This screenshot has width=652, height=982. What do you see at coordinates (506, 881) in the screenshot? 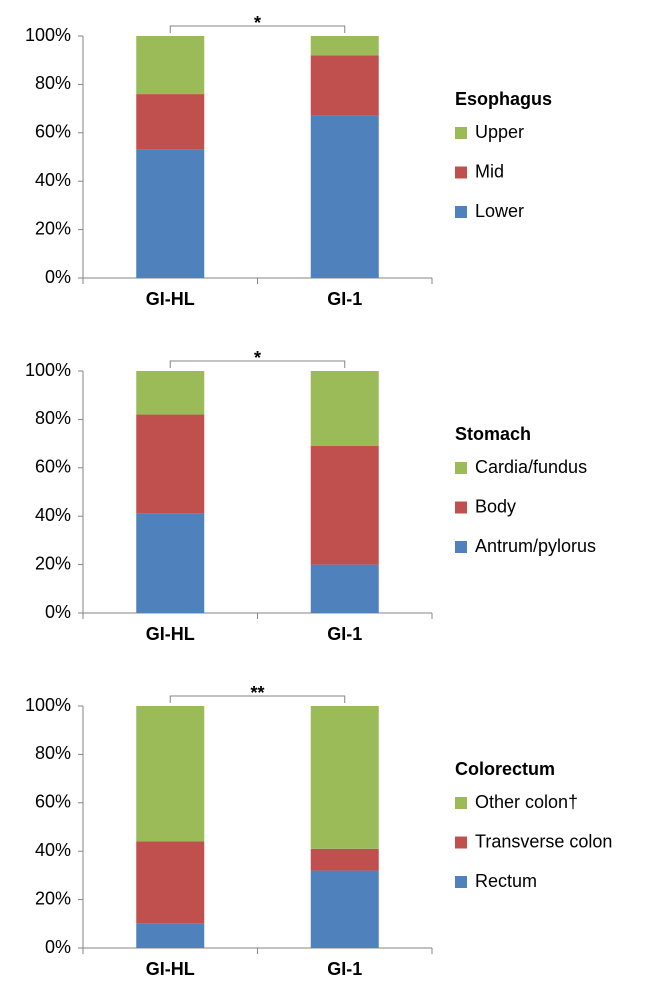
I see `legend-label: Rectum` at bounding box center [506, 881].